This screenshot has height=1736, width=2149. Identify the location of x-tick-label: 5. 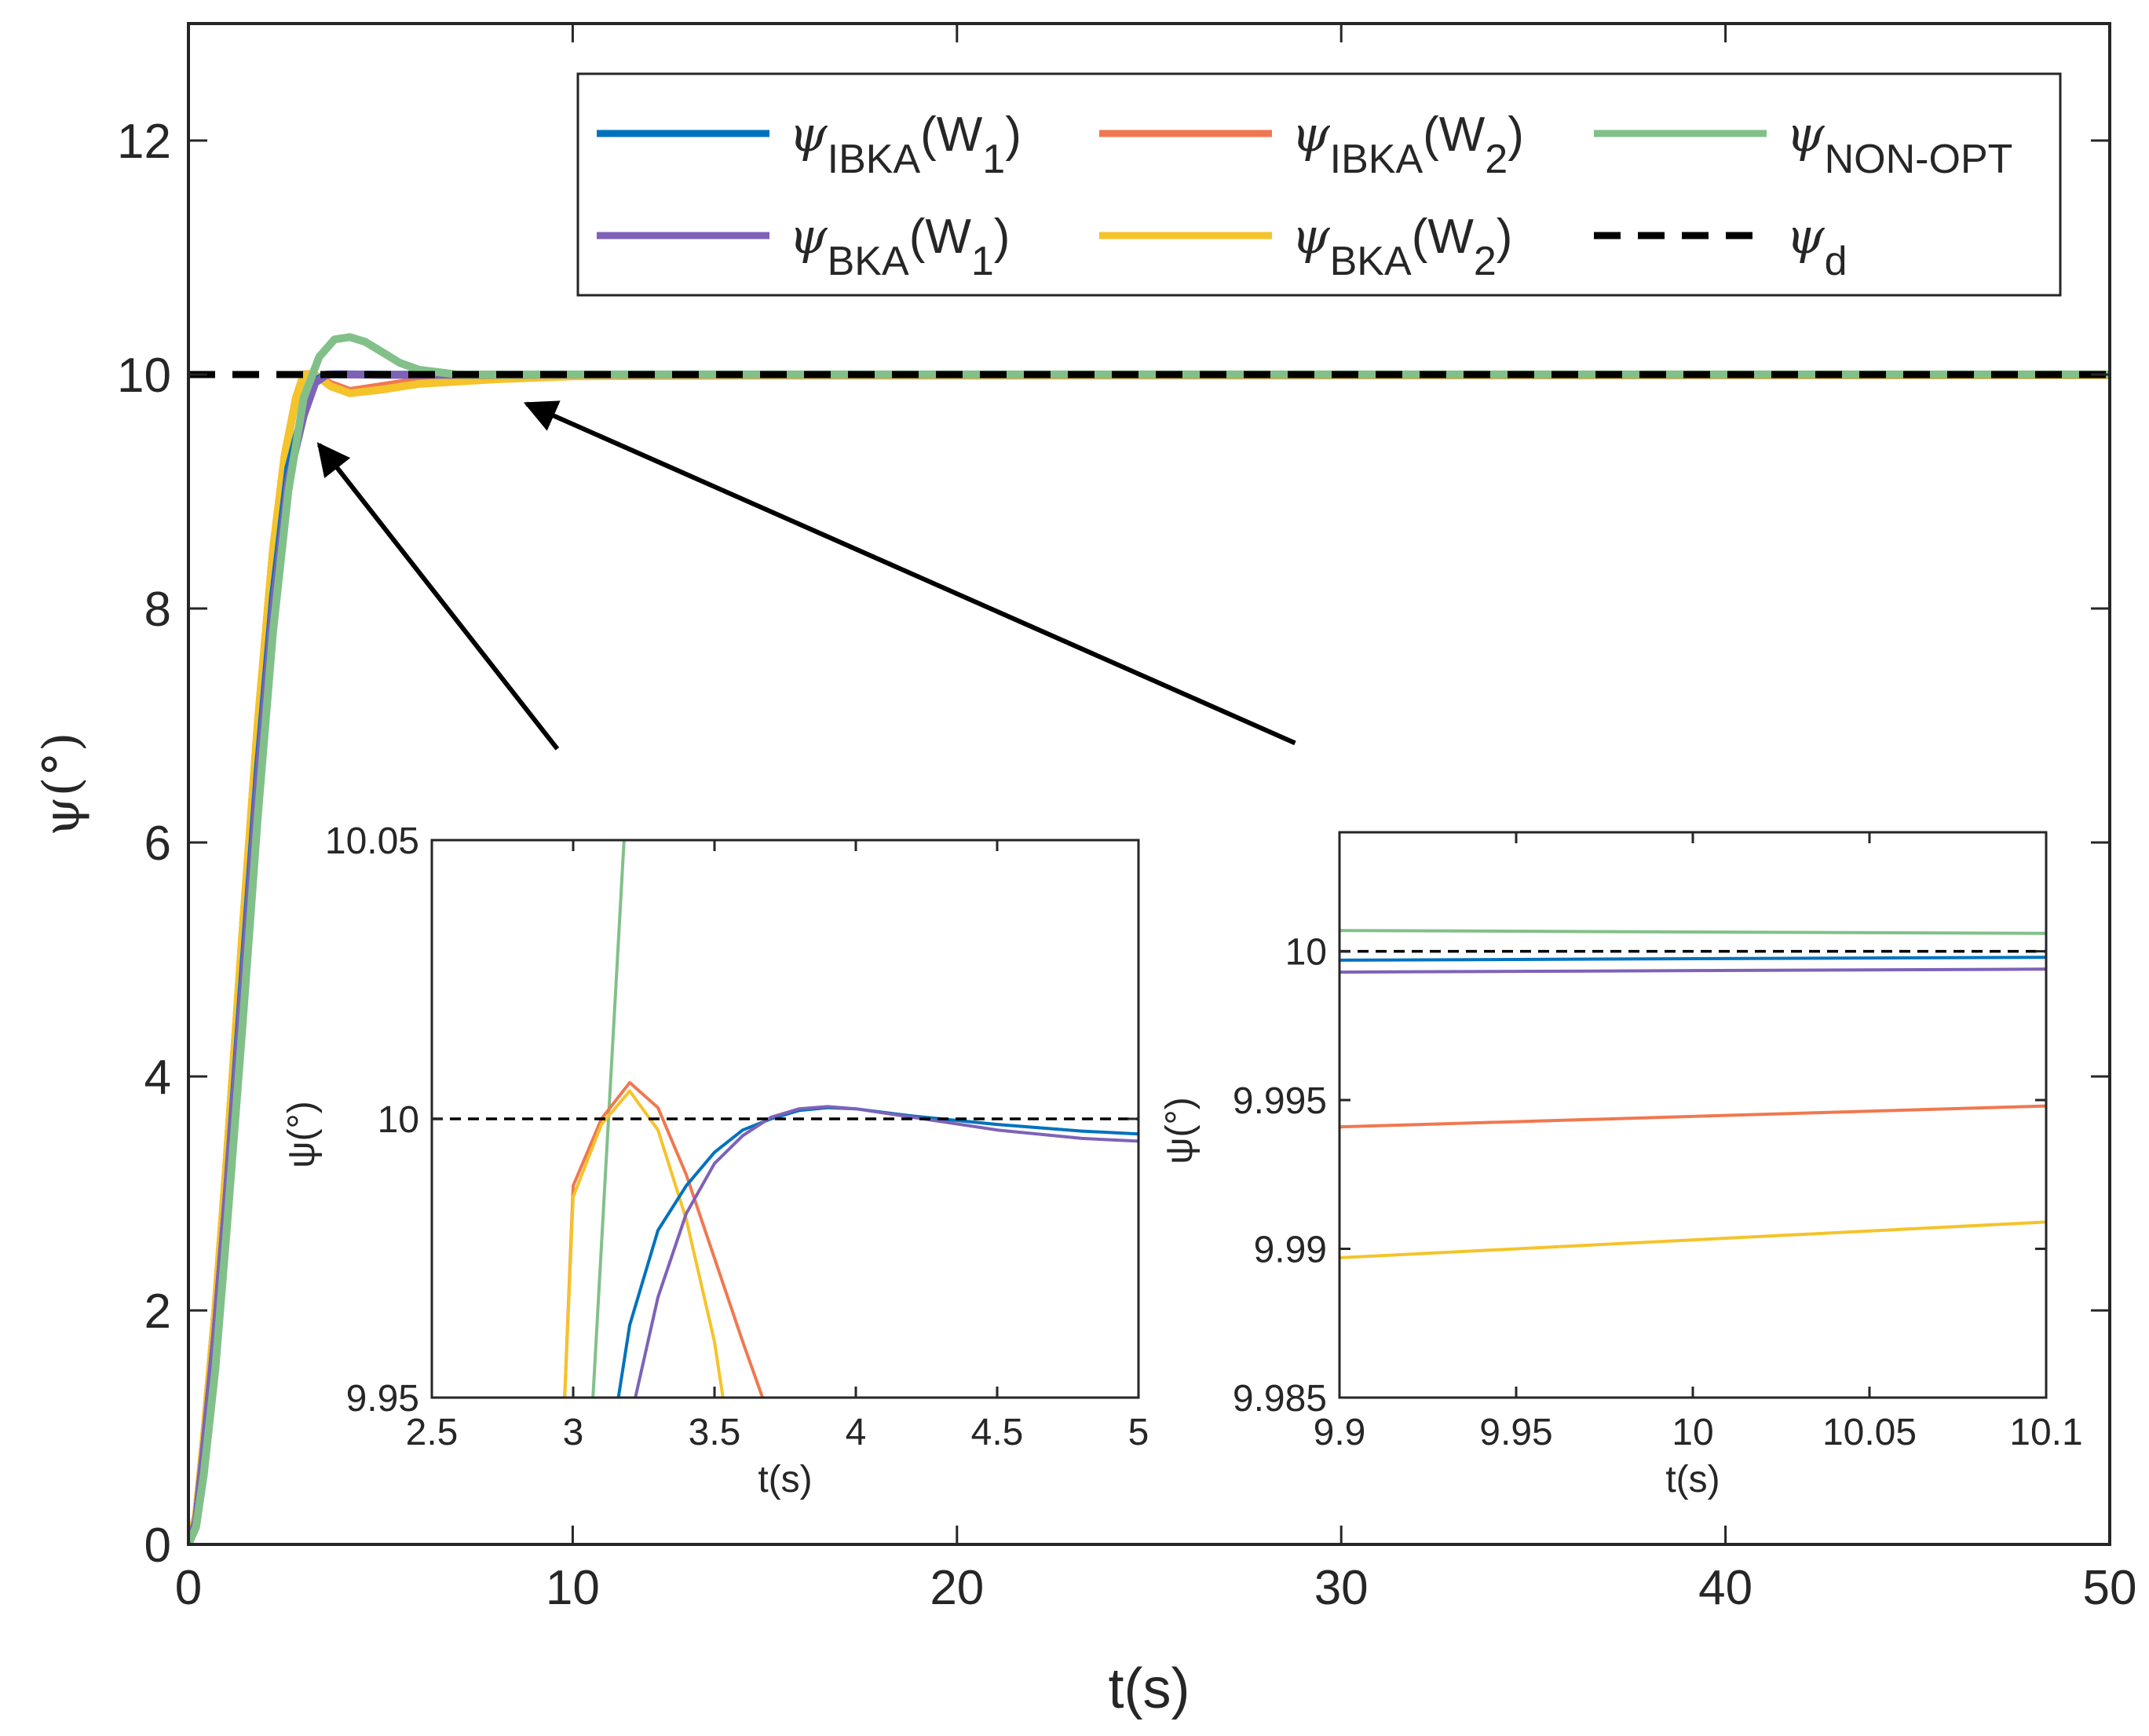
(1138, 1432).